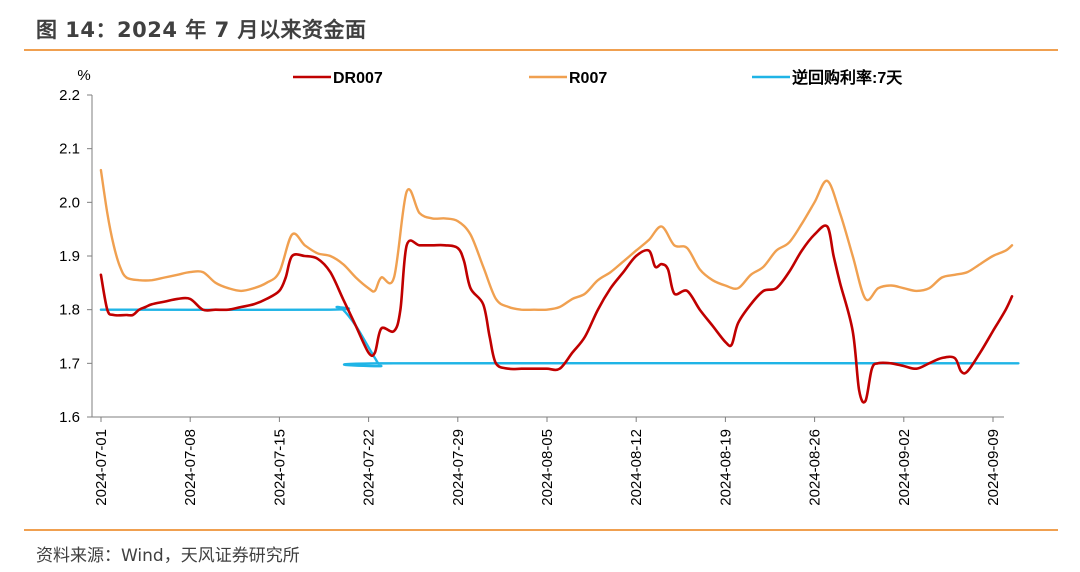 Image resolution: width=1080 pixels, height=572 pixels. Describe the element at coordinates (190, 467) in the screenshot. I see `x-tick-label: 2024-07-08` at that location.